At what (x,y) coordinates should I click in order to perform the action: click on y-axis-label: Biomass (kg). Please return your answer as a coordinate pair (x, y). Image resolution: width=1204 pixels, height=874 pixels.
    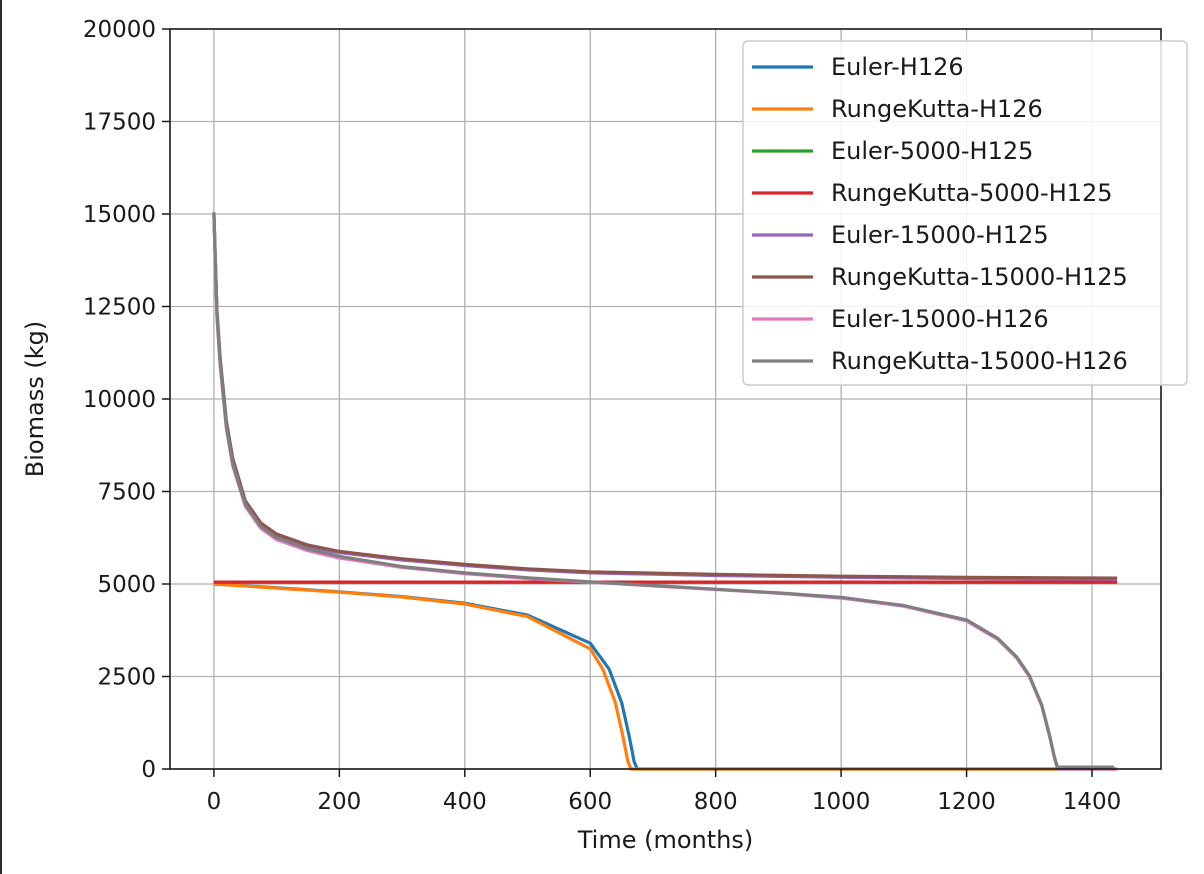
    Looking at the image, I should click on (35, 399).